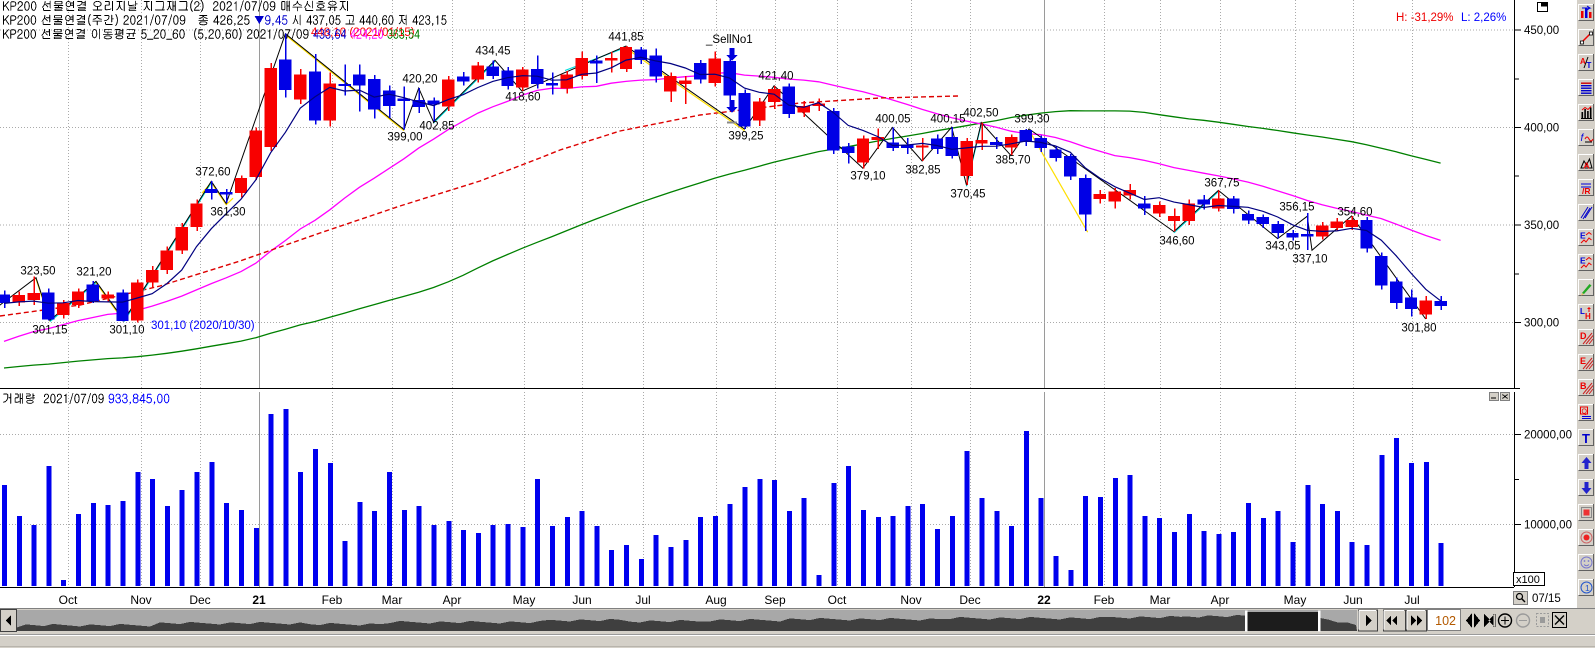  Describe the element at coordinates (715, 600) in the screenshot. I see `svg-text: Aug` at that location.